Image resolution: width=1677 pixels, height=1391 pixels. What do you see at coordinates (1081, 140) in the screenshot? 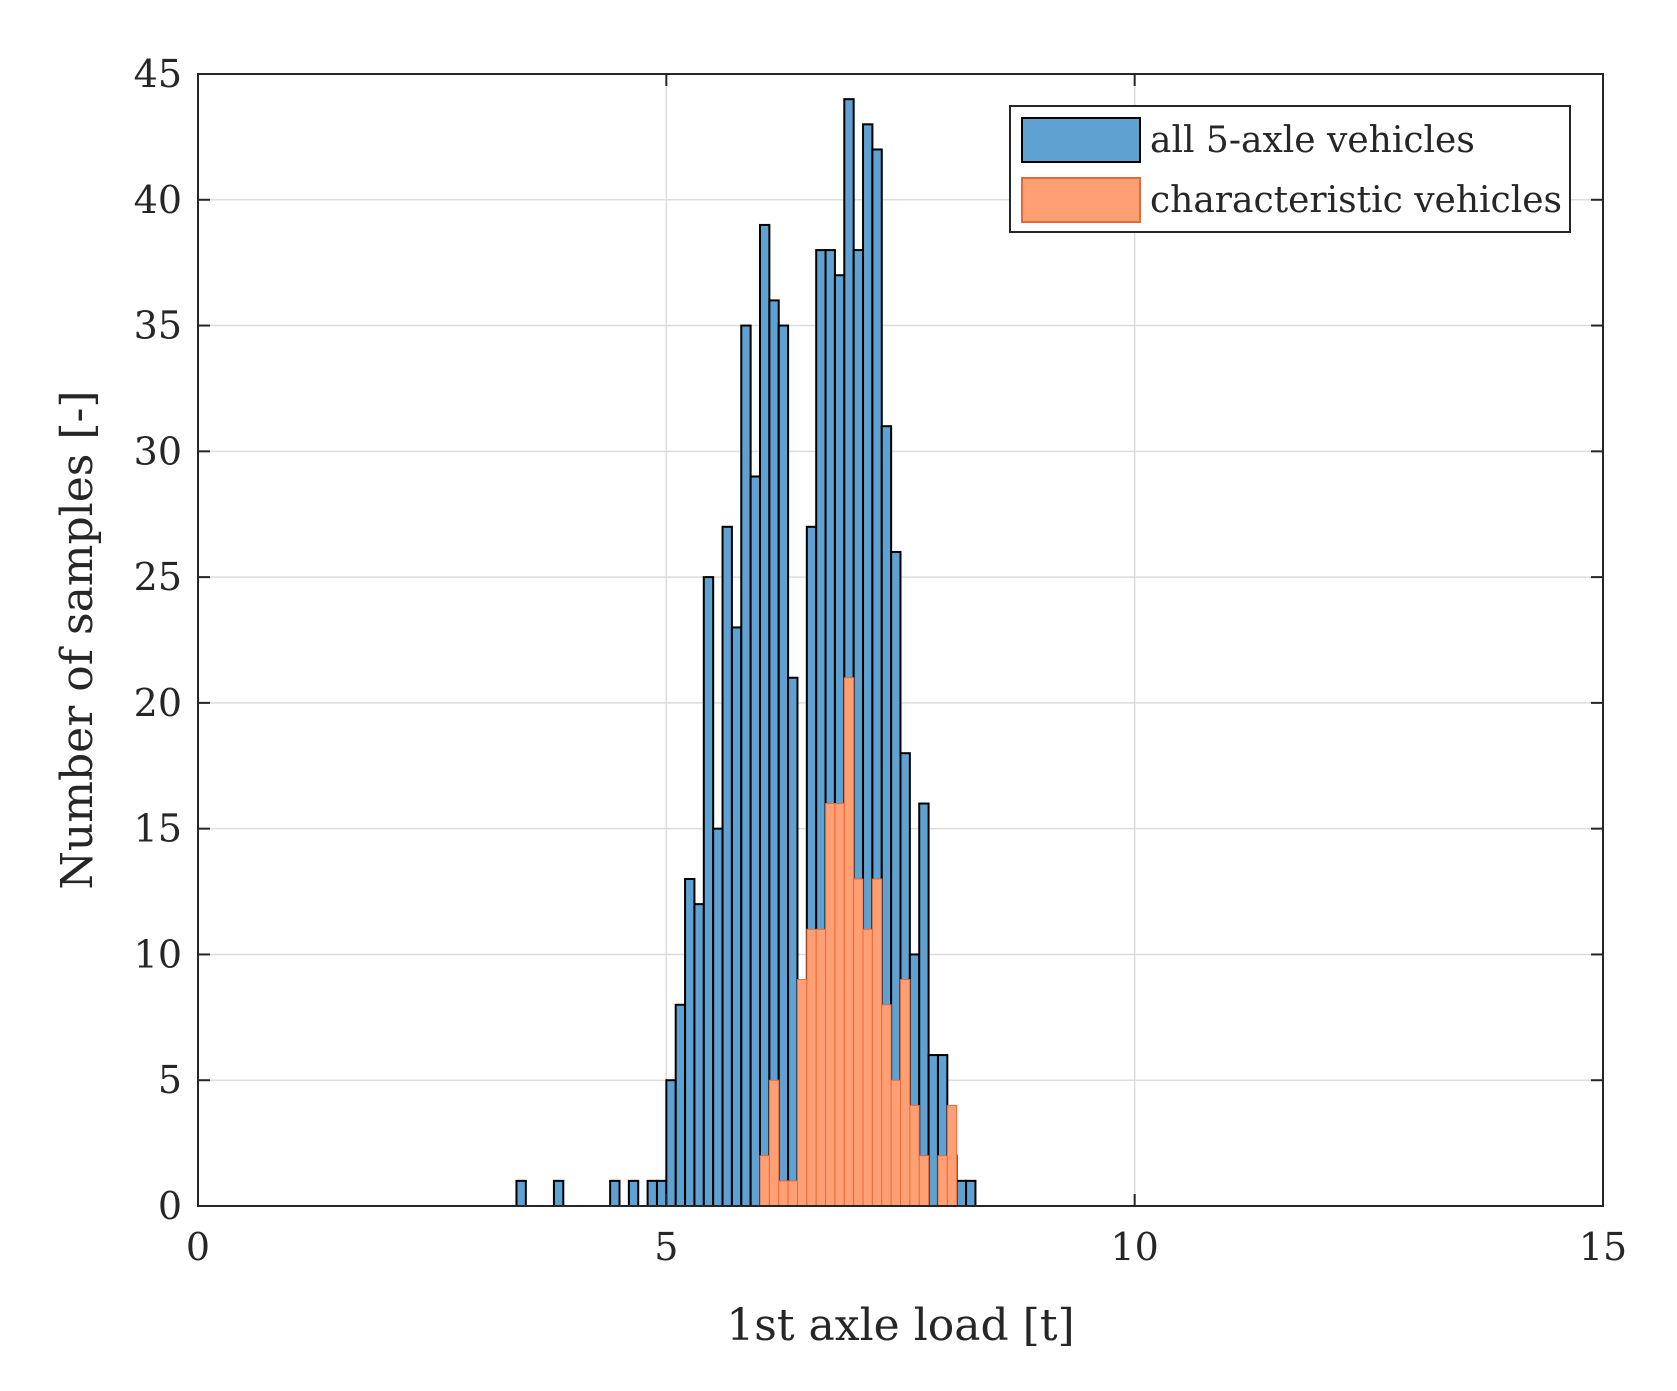
I see `legend-swatch-all-vehicles` at bounding box center [1081, 140].